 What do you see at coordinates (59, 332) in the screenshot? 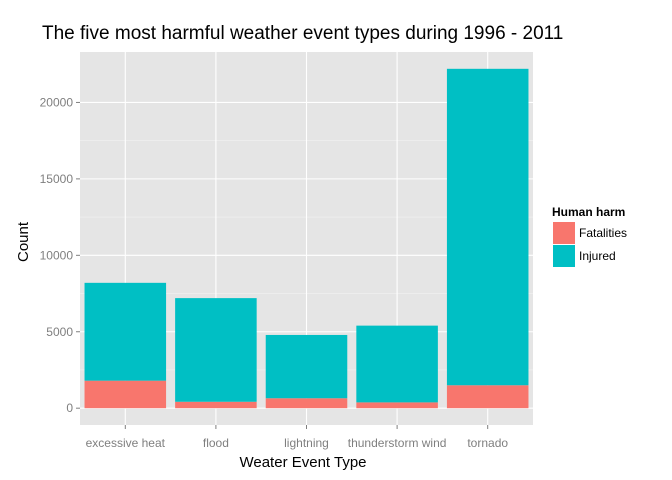
I see `y-tick-label: 5000` at bounding box center [59, 332].